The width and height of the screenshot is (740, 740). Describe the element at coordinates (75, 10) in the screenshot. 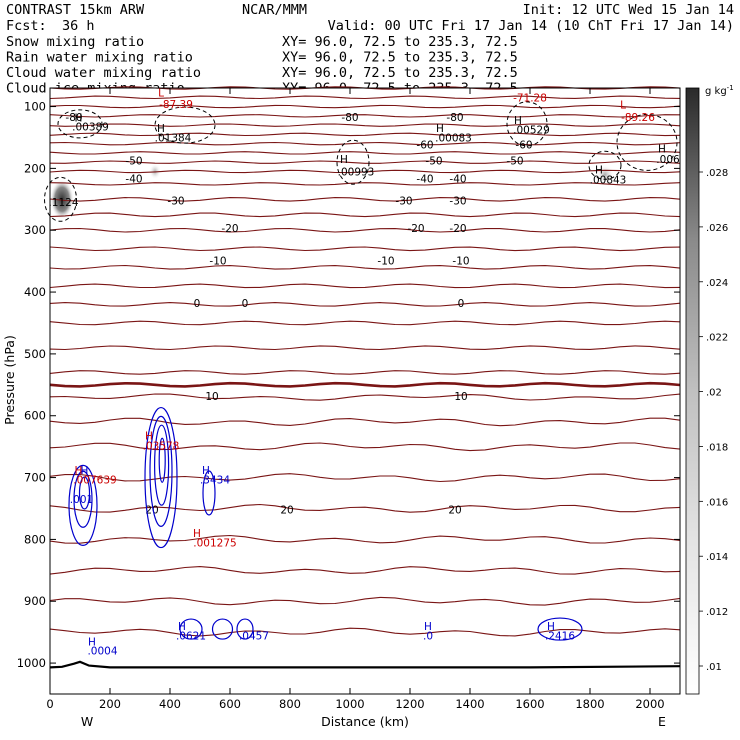

I see `plot-title: CONTRAST 15km ARW` at that location.